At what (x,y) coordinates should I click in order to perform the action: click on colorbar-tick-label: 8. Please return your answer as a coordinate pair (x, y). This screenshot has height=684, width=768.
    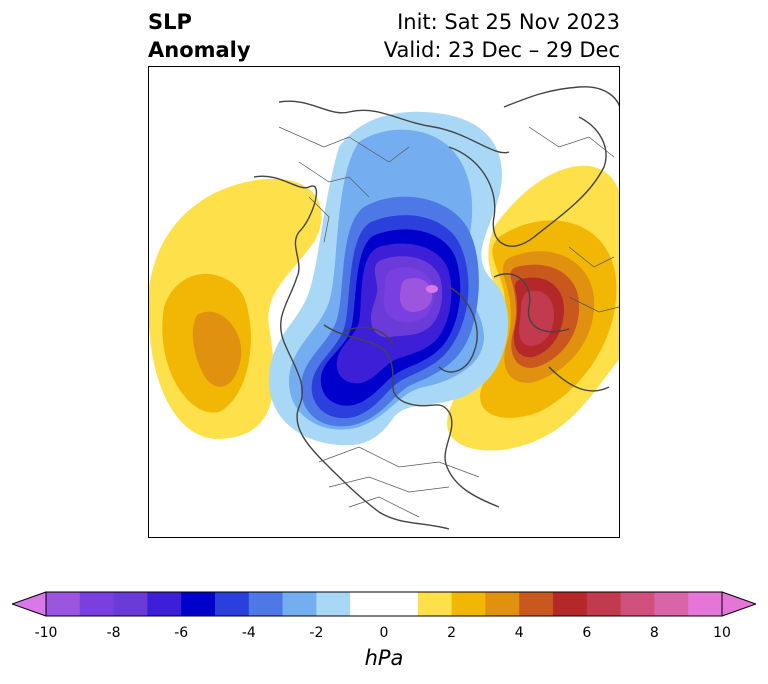
    Looking at the image, I should click on (654, 633).